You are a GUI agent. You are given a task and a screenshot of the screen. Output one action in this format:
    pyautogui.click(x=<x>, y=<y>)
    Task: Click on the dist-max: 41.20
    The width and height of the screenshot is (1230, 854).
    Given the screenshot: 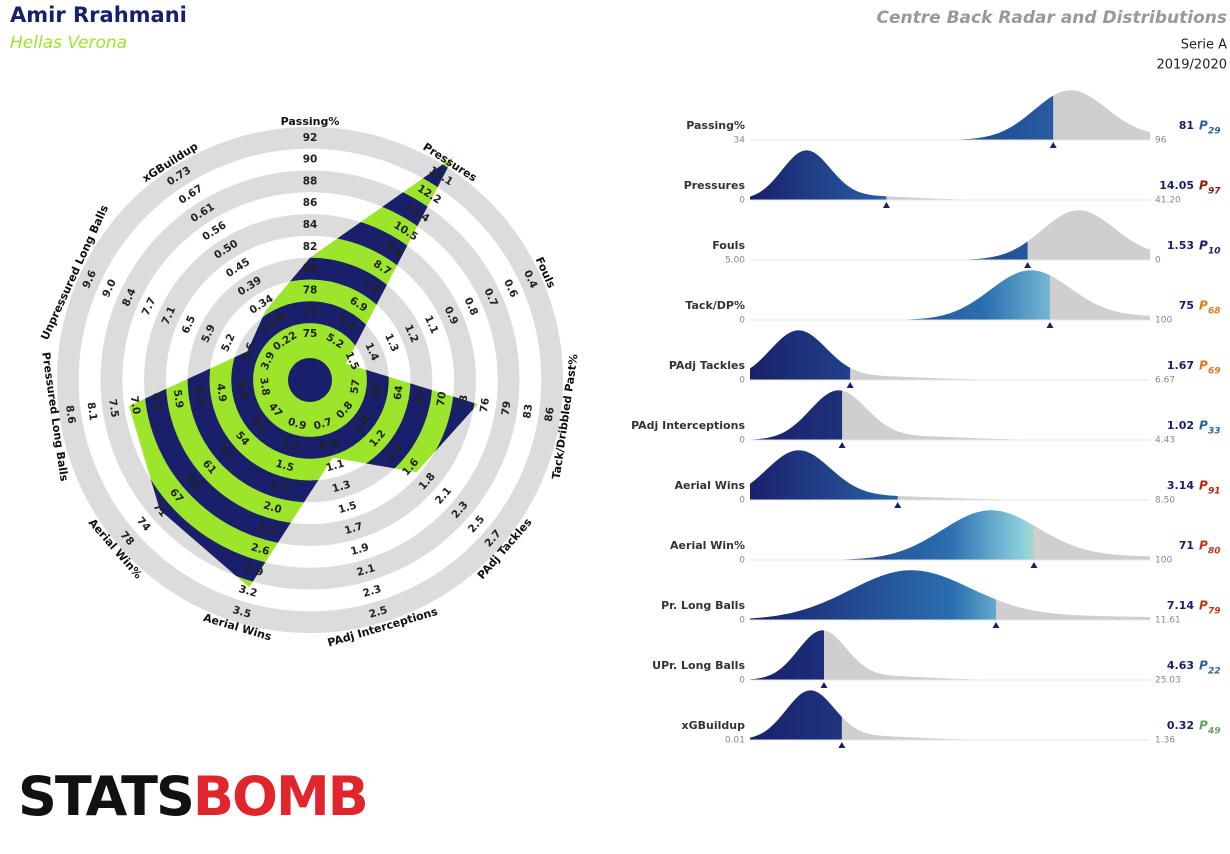 What is the action you would take?
    pyautogui.click(x=1168, y=201)
    